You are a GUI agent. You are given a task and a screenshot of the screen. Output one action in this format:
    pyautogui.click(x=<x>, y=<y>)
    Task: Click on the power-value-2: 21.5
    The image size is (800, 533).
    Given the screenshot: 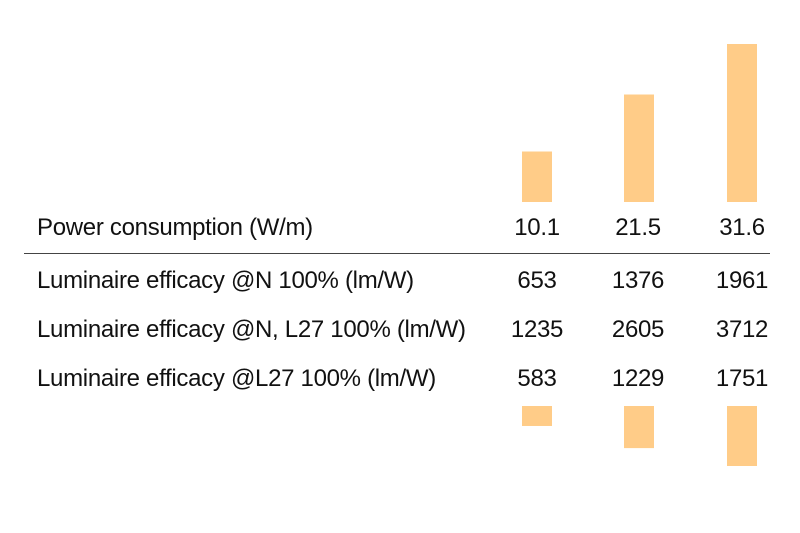 What is the action you would take?
    pyautogui.click(x=638, y=227)
    